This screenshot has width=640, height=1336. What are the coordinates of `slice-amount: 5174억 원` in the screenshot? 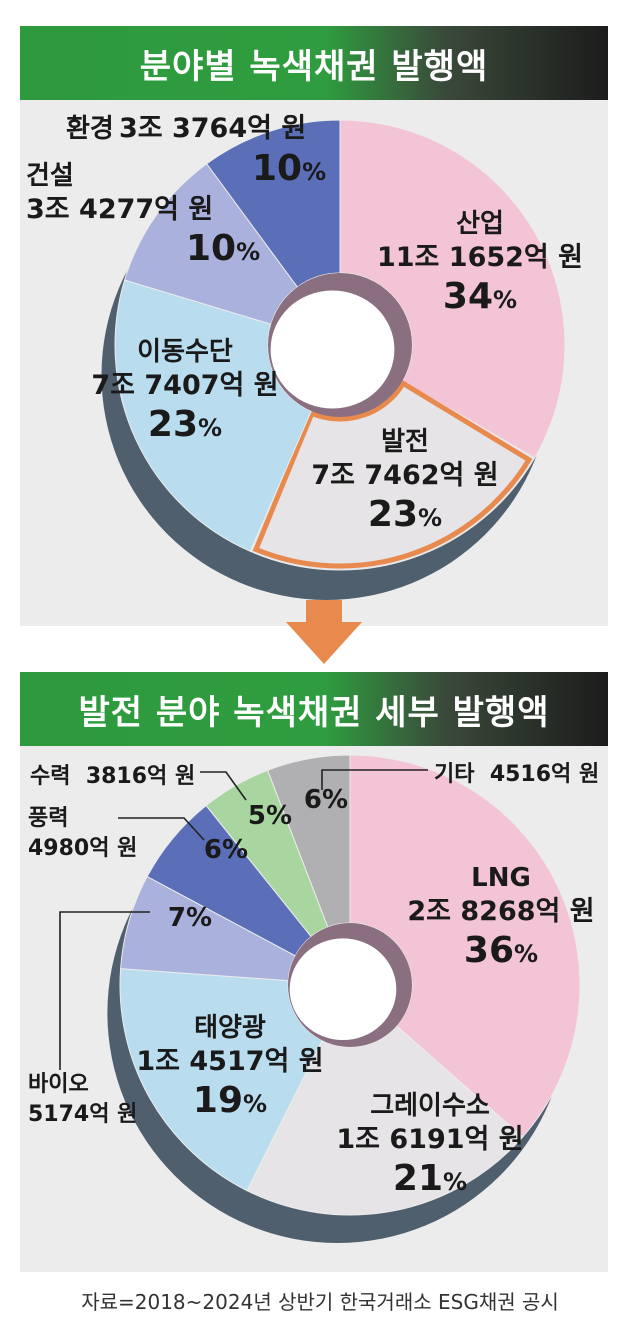 It's located at (83, 1114).